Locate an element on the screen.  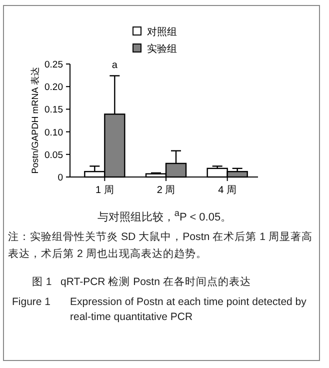
x-tick-label: 1 周 is located at coordinates (104, 190).